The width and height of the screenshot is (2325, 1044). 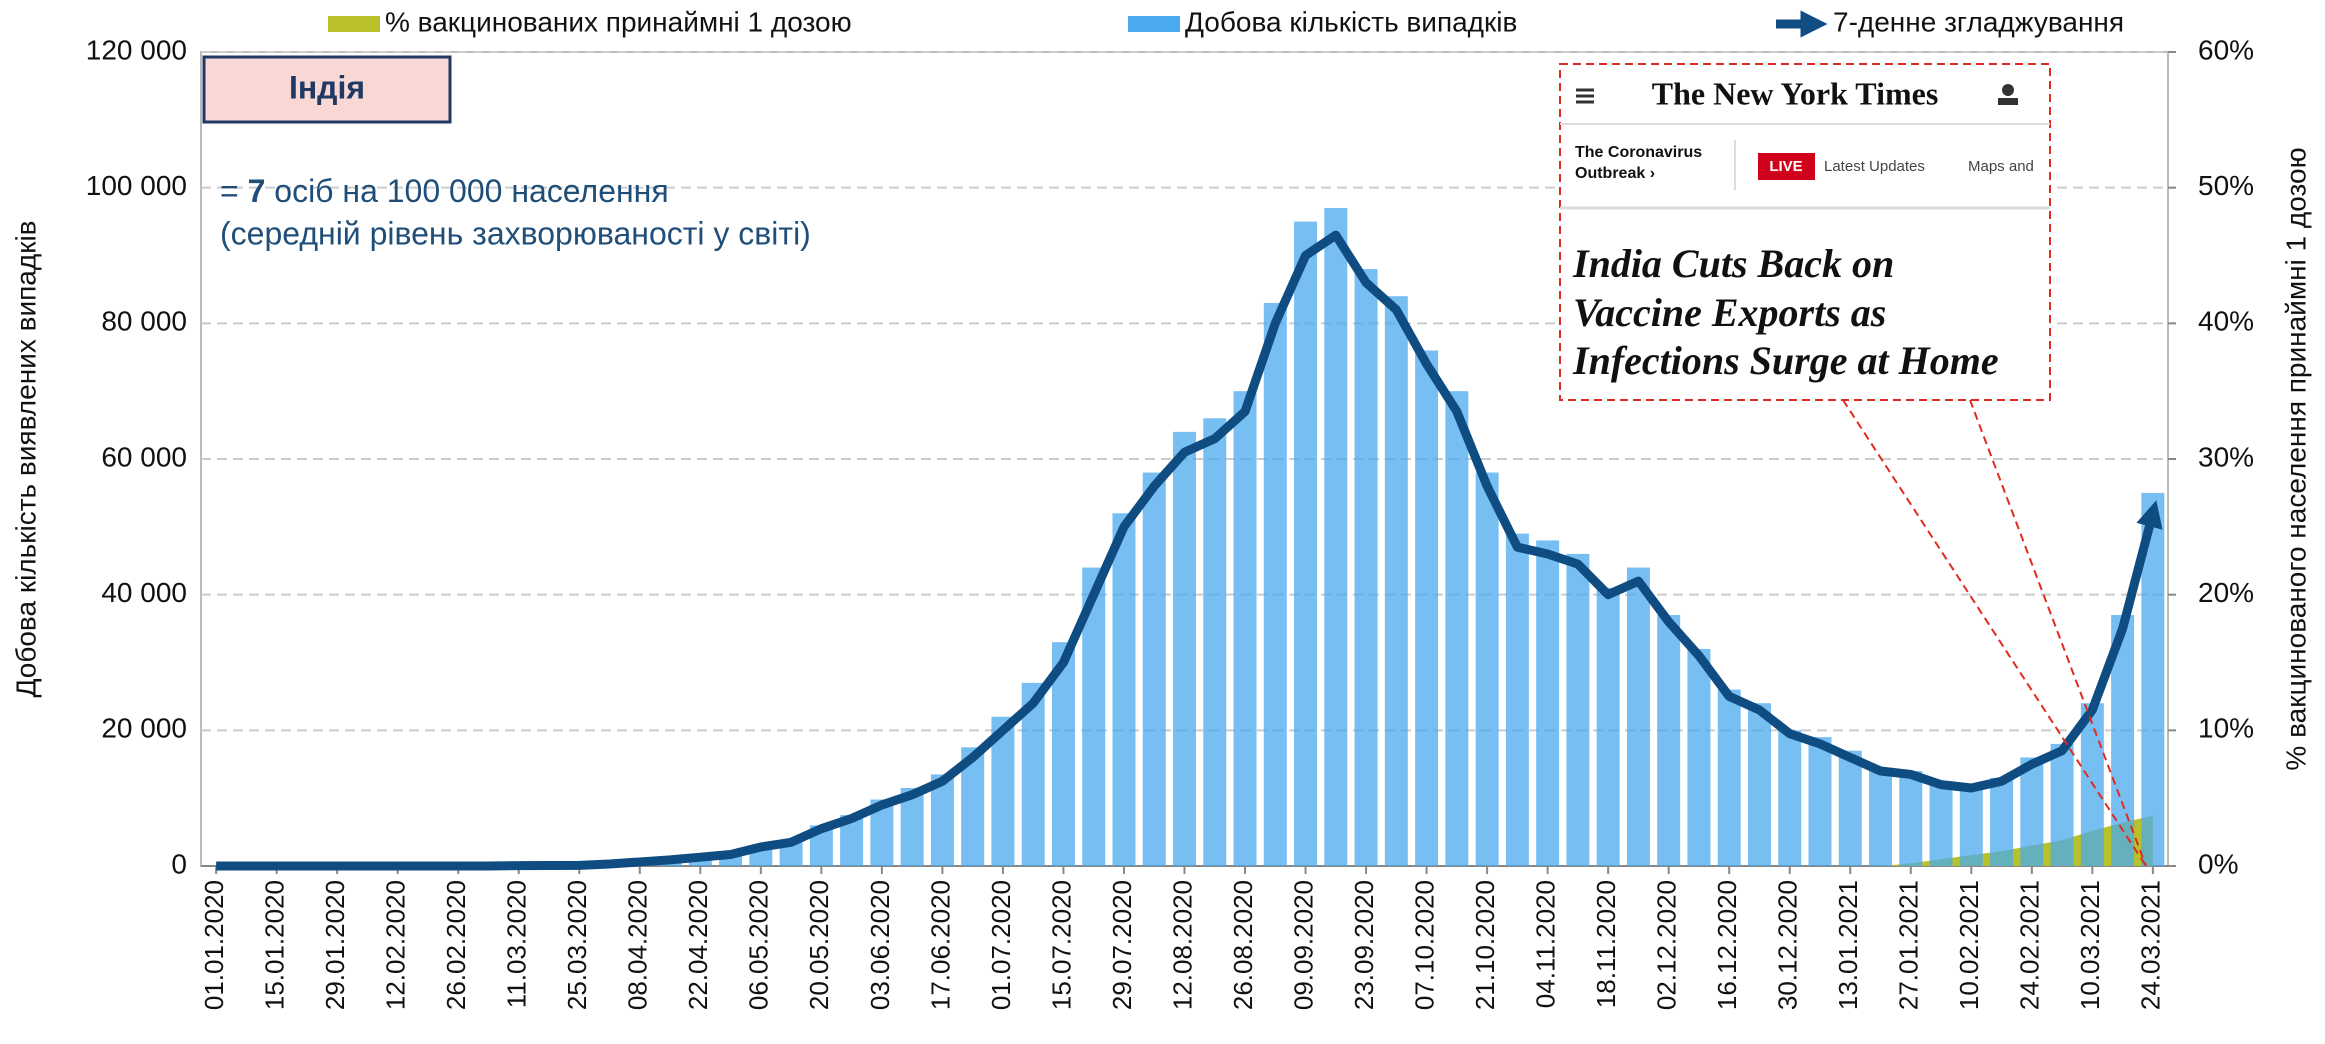 What do you see at coordinates (1638, 152) in the screenshot?
I see `inset-section: The Coronavirus` at bounding box center [1638, 152].